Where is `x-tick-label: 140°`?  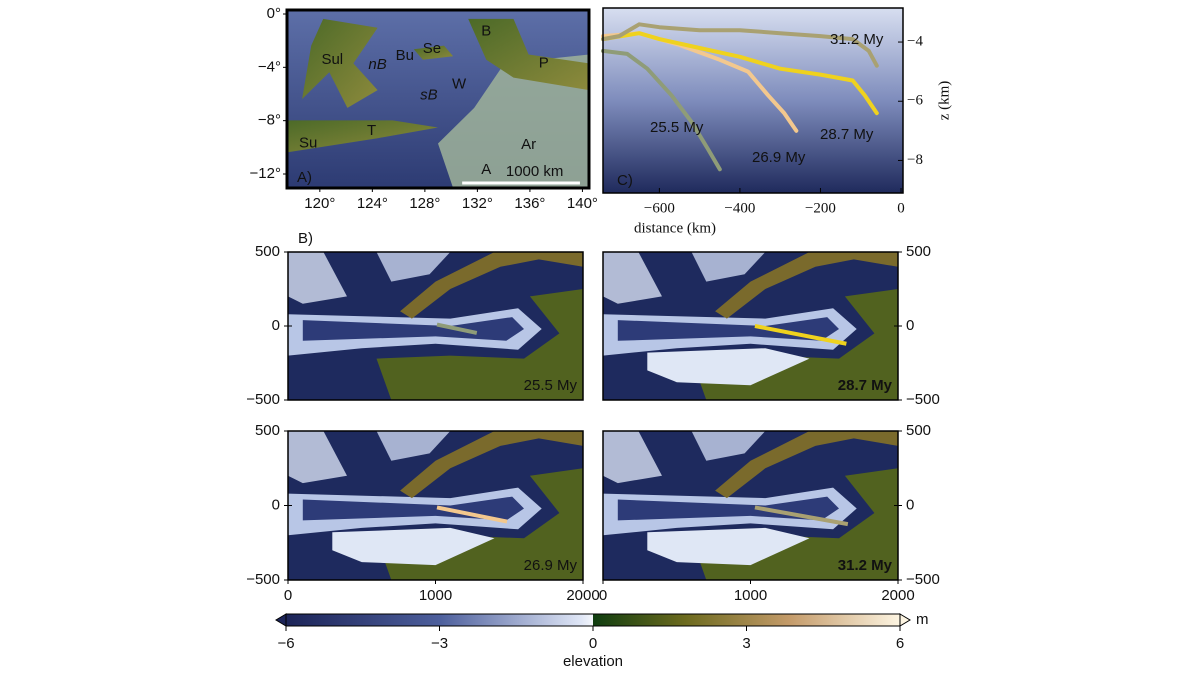
x-tick-label: 140° is located at coordinates (582, 203).